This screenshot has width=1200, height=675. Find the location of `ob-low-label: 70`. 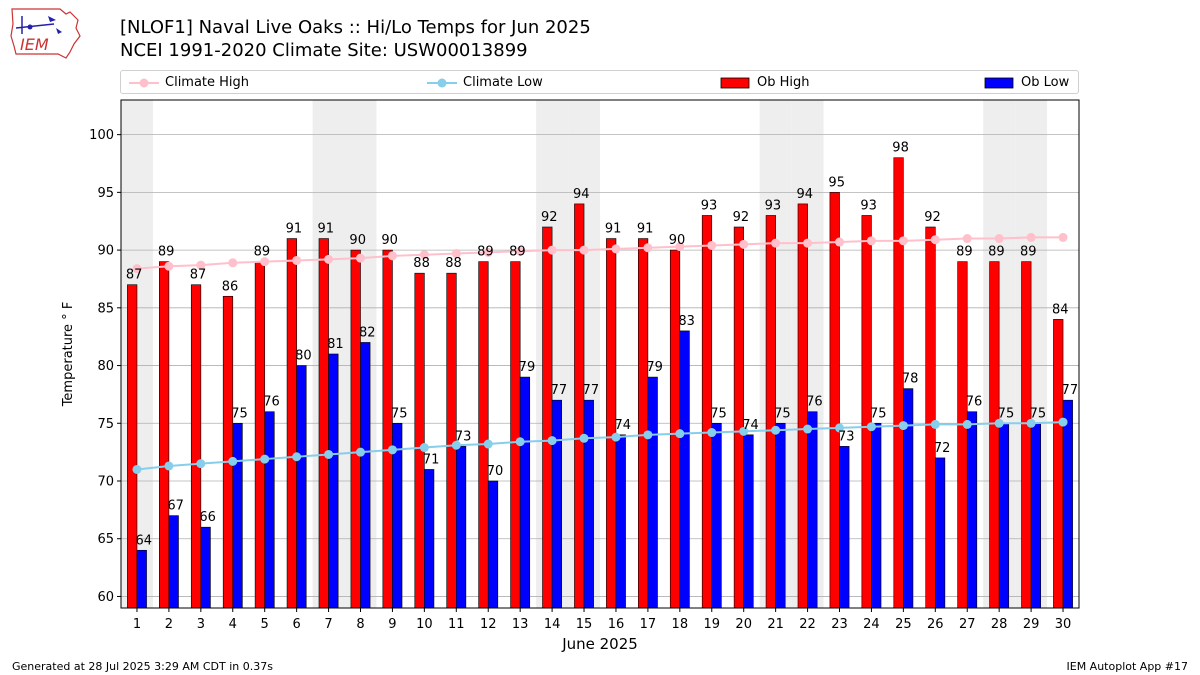

ob-low-label: 70 is located at coordinates (495, 471).